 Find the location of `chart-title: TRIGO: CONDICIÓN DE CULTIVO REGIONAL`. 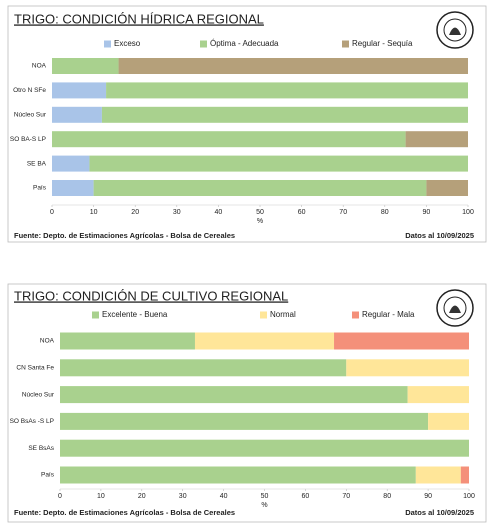

chart-title: TRIGO: CONDICIÓN DE CULTIVO REGIONAL is located at coordinates (151, 295).